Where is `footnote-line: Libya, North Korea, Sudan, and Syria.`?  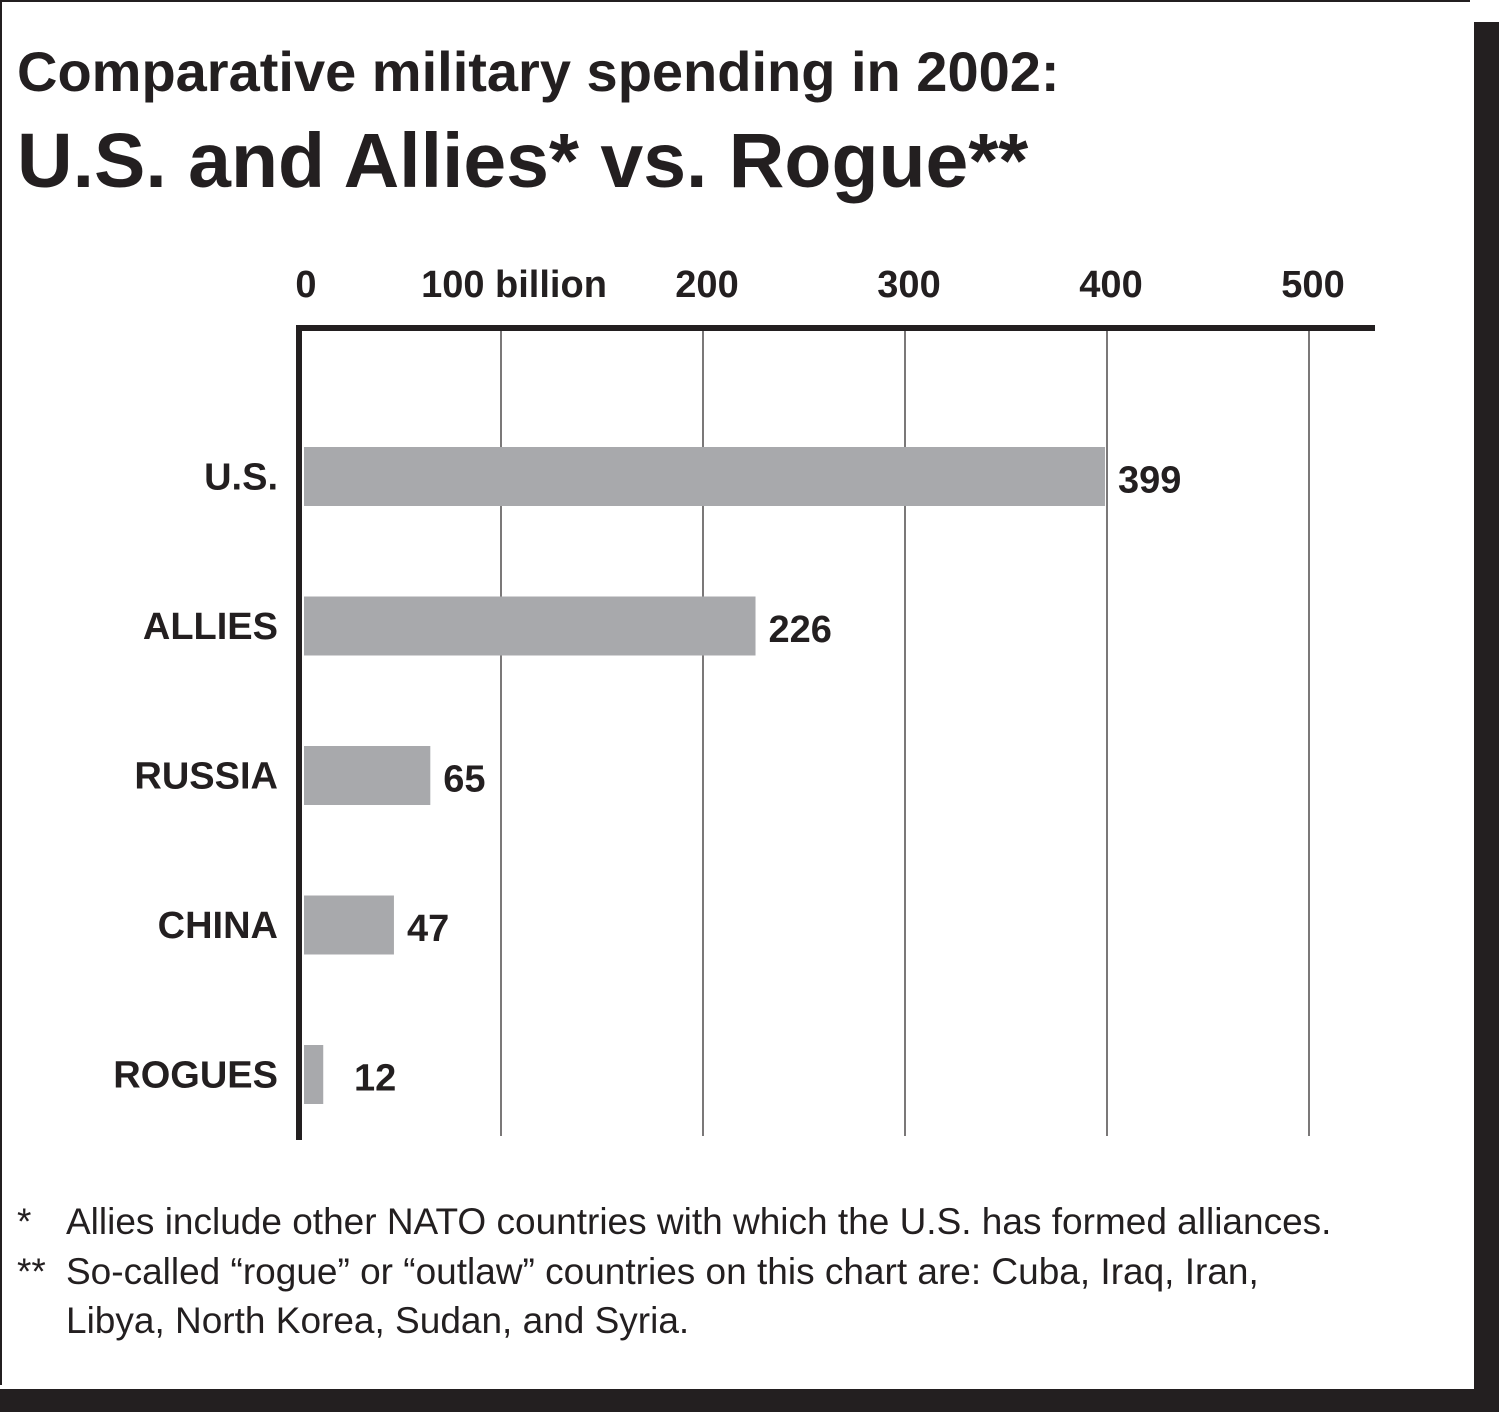
footnote-line: Libya, North Korea, Sudan, and Syria. is located at coordinates (378, 1320).